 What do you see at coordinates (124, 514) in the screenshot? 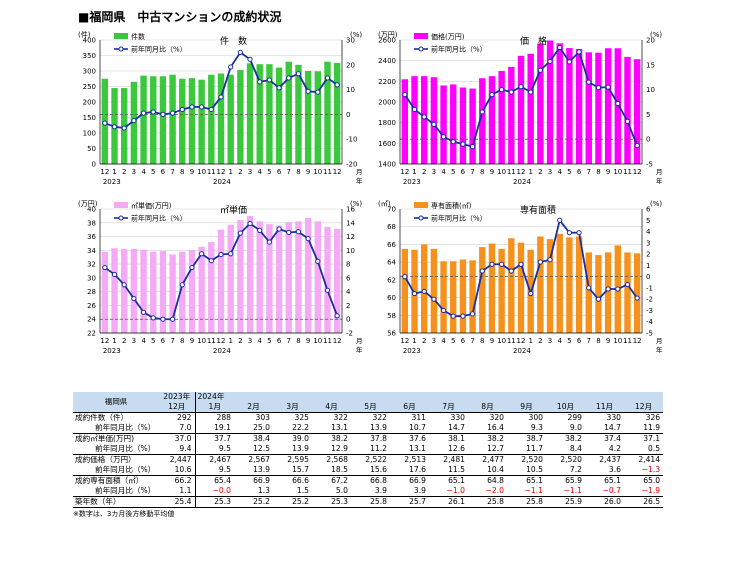
I see `table-note: ※数字は、3カ月後方移動平均値` at bounding box center [124, 514].